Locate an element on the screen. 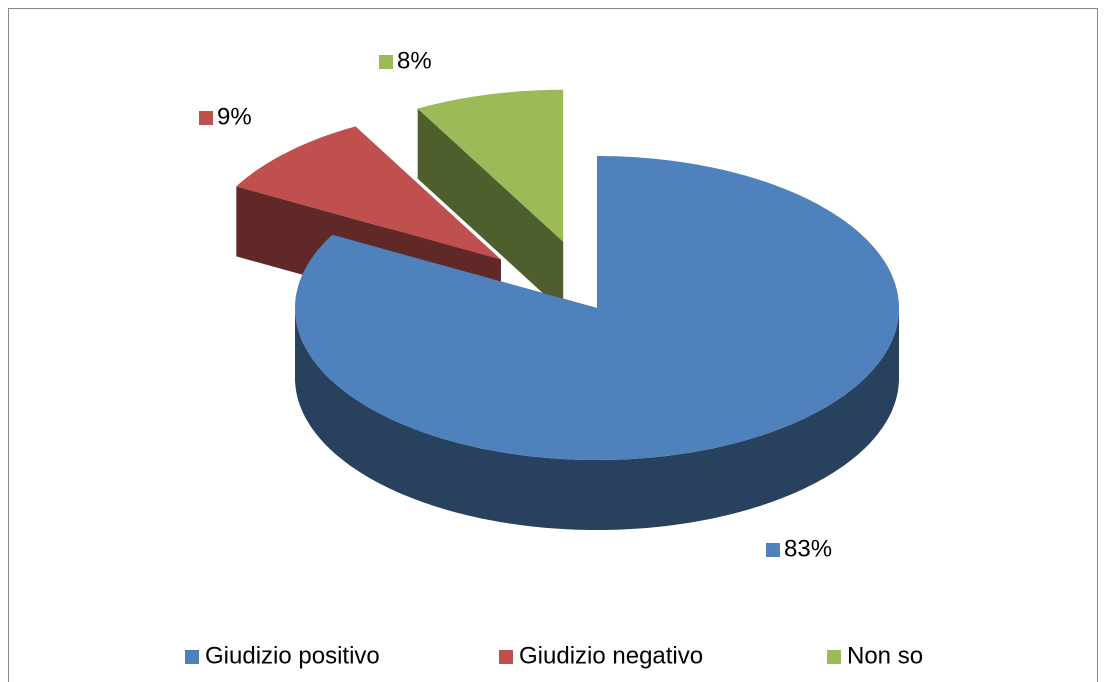 The width and height of the screenshot is (1107, 682). data-label: 9% is located at coordinates (234, 116).